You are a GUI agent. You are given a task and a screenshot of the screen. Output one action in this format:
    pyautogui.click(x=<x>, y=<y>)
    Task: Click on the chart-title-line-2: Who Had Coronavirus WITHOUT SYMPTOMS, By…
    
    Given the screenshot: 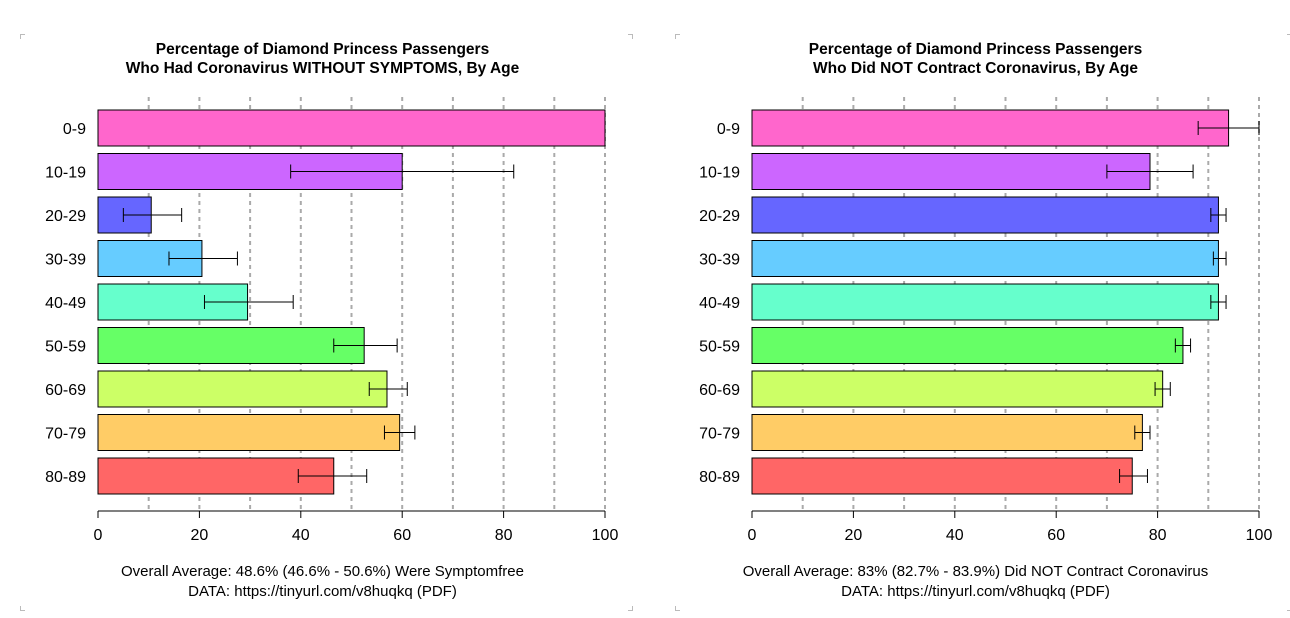 What is the action you would take?
    pyautogui.click(x=322, y=68)
    